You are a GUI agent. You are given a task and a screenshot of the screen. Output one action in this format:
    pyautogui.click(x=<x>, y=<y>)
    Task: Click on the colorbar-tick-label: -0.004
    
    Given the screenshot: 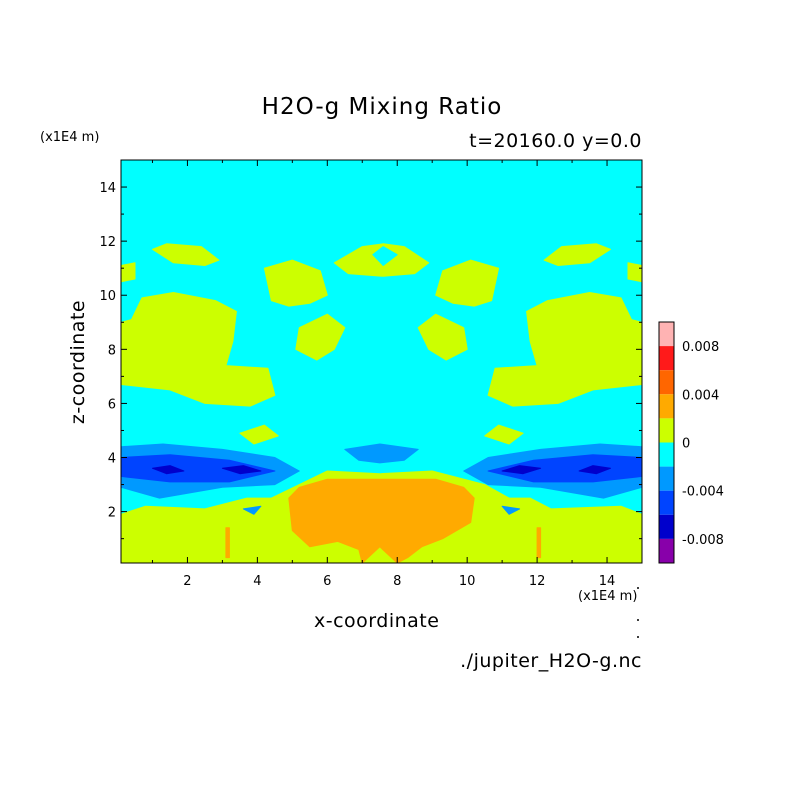 What is the action you would take?
    pyautogui.click(x=703, y=492)
    